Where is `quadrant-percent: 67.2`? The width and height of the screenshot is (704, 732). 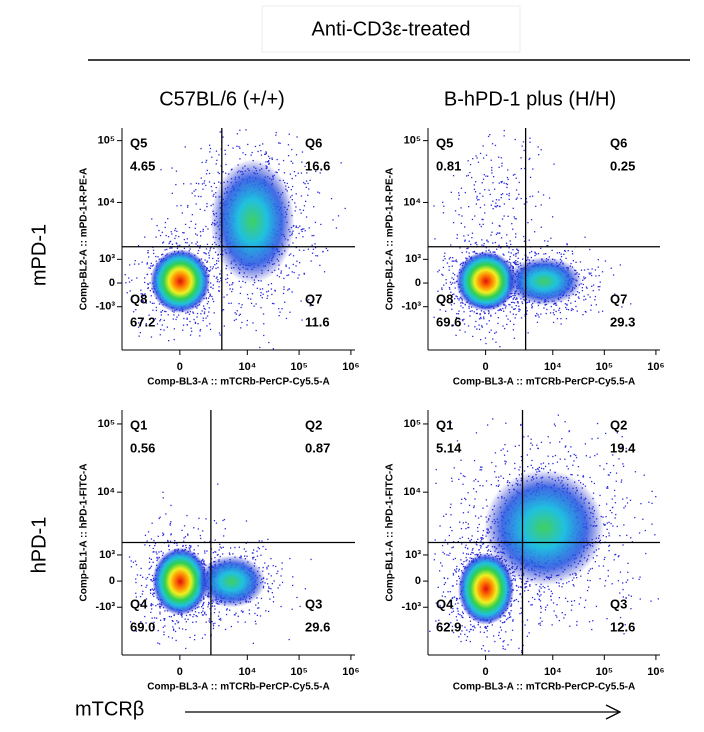
quadrant-percent: 67.2 is located at coordinates (142, 321).